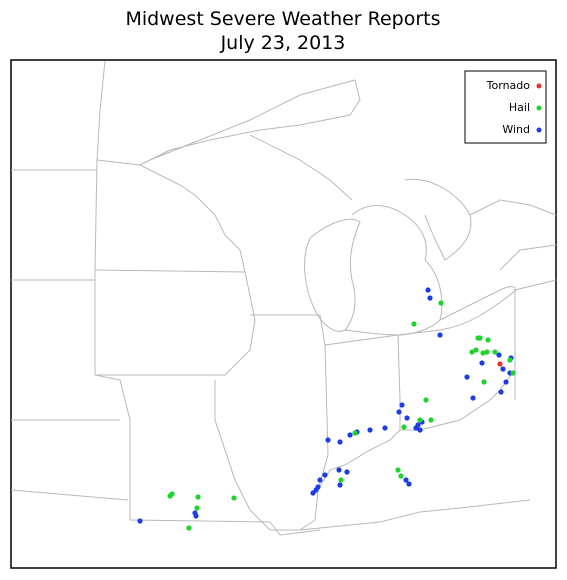  I want to click on legend: Tornado Hail Wind, so click(505, 107).